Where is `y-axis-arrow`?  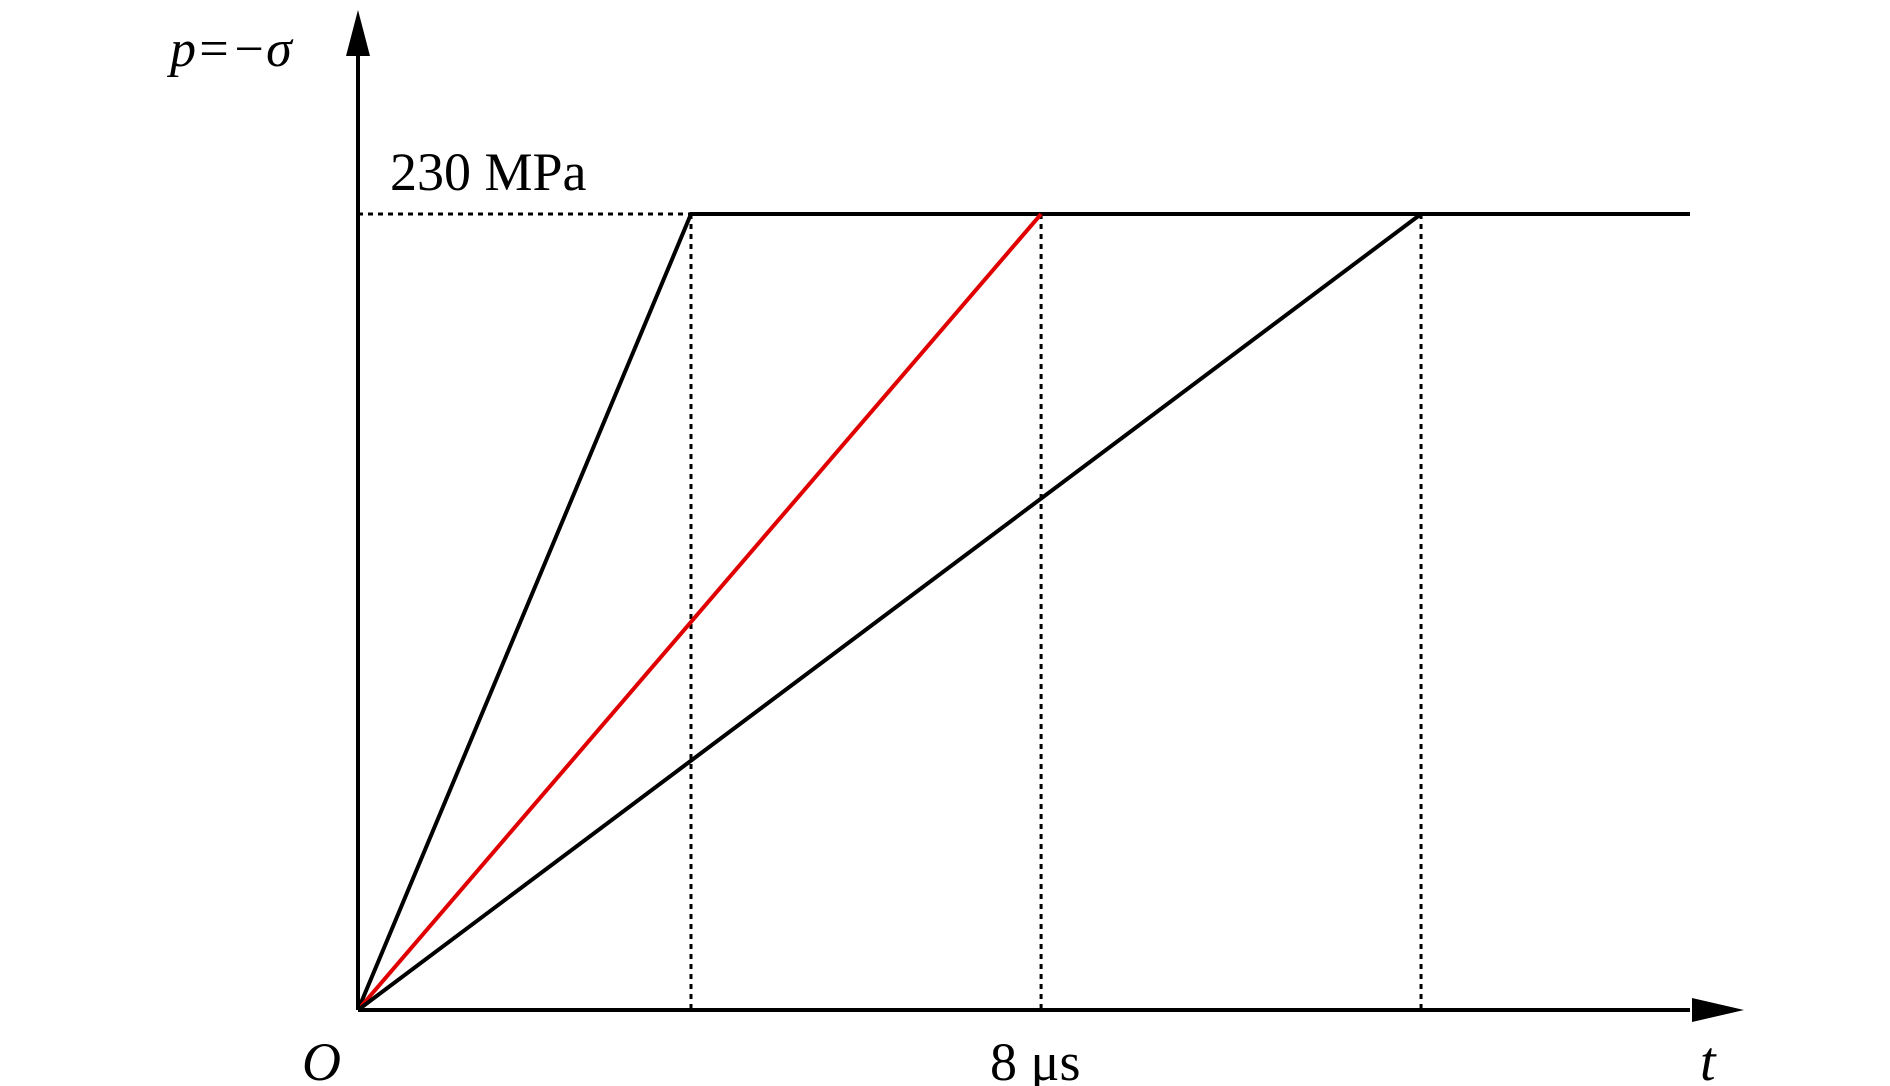
y-axis-arrow is located at coordinates (358, 33).